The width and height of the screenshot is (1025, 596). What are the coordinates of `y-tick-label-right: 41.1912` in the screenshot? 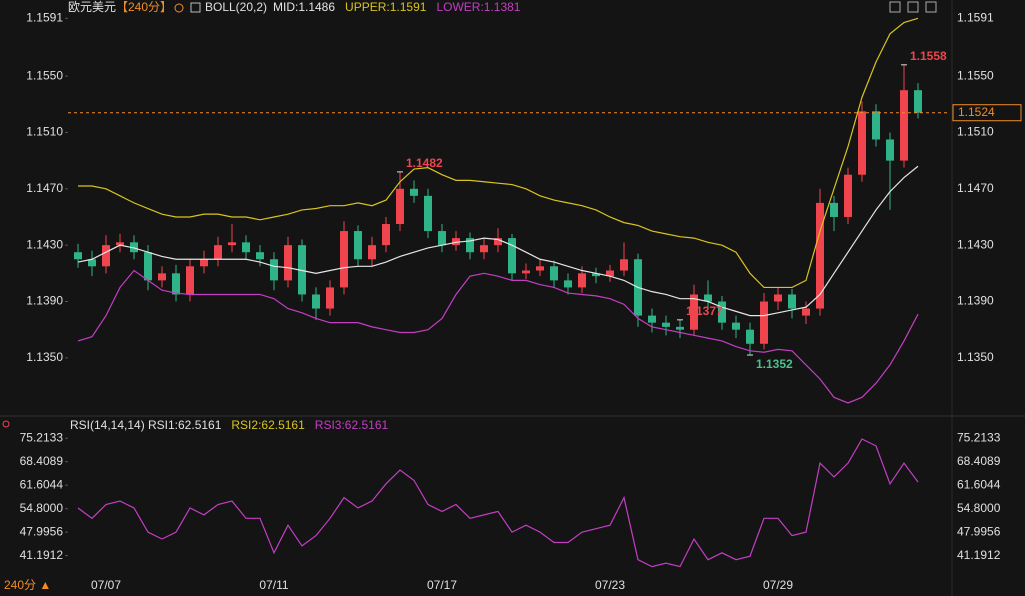 It's located at (979, 555).